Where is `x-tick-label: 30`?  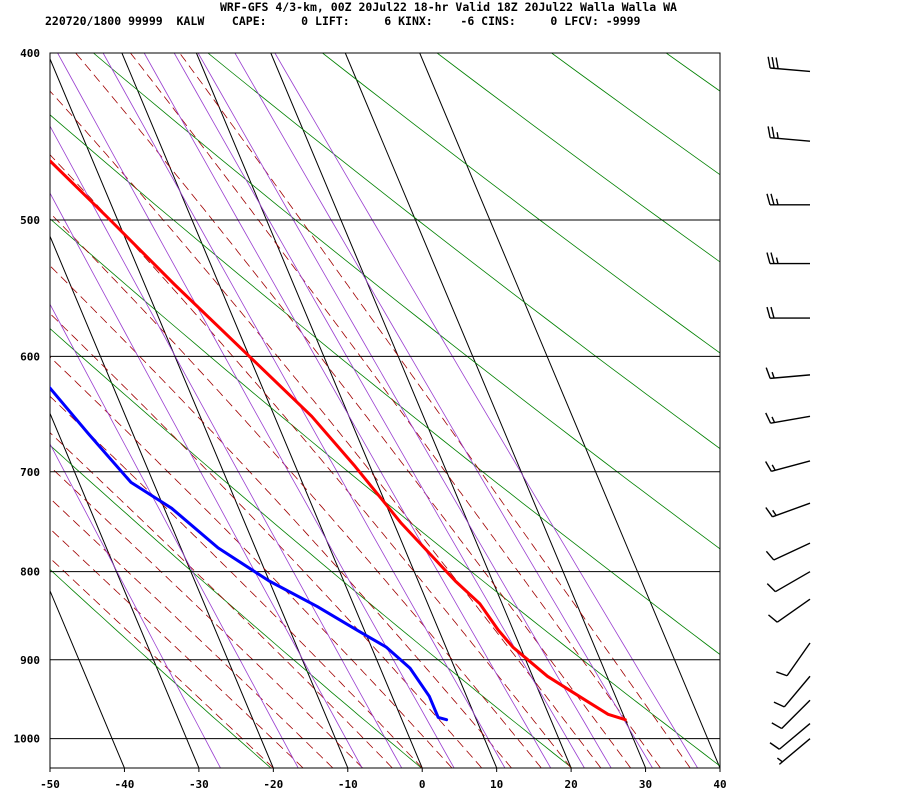 x-tick-label: 30 is located at coordinates (645, 784).